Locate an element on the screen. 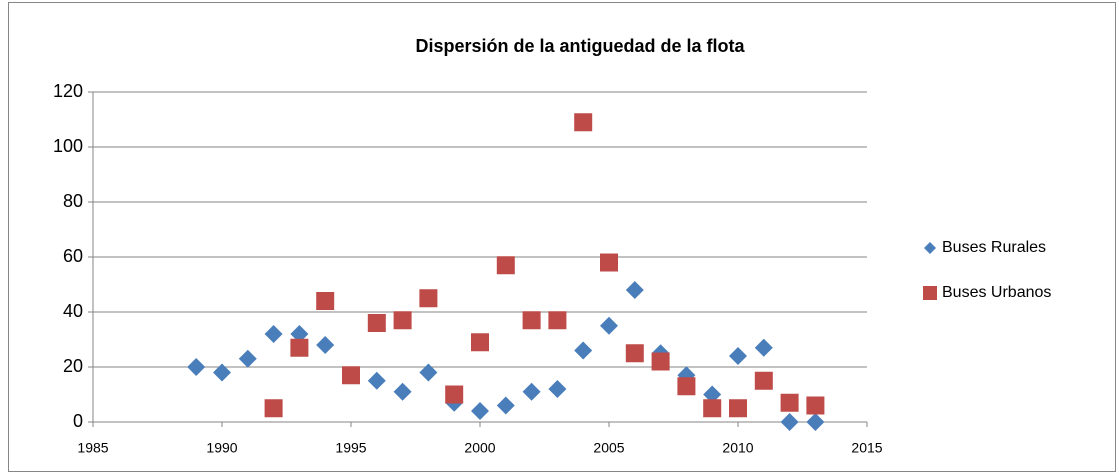 This screenshot has width=1119, height=474. x-tick-label: 1990 is located at coordinates (221, 448).